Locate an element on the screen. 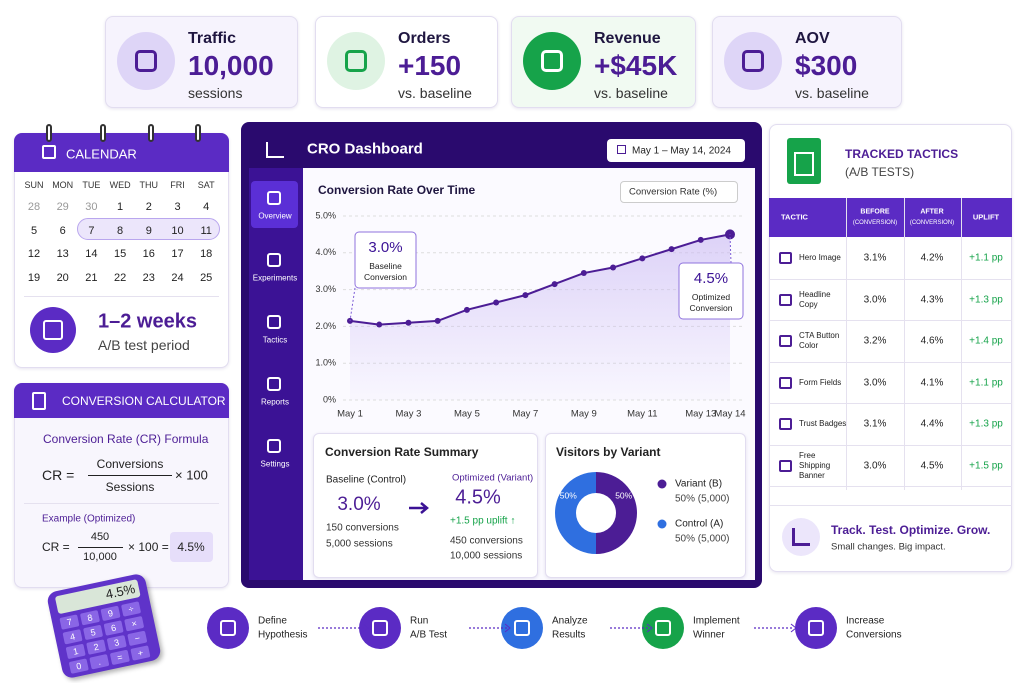  nav-item: Settings is located at coordinates (275, 464).